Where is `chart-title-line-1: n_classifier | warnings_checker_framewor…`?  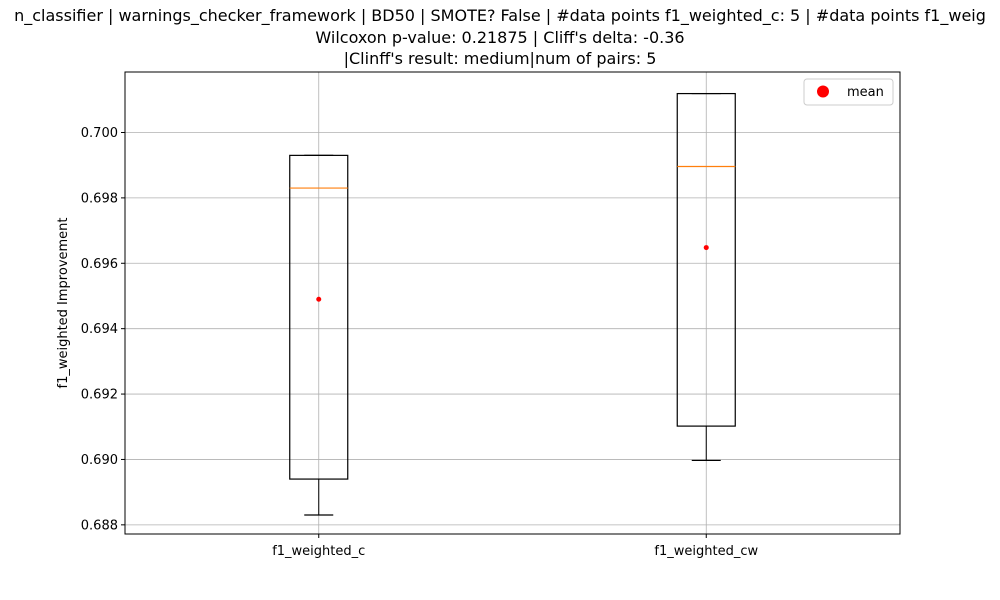 chart-title-line-1: n_classifier | warnings_checker_framewor… is located at coordinates (500, 15).